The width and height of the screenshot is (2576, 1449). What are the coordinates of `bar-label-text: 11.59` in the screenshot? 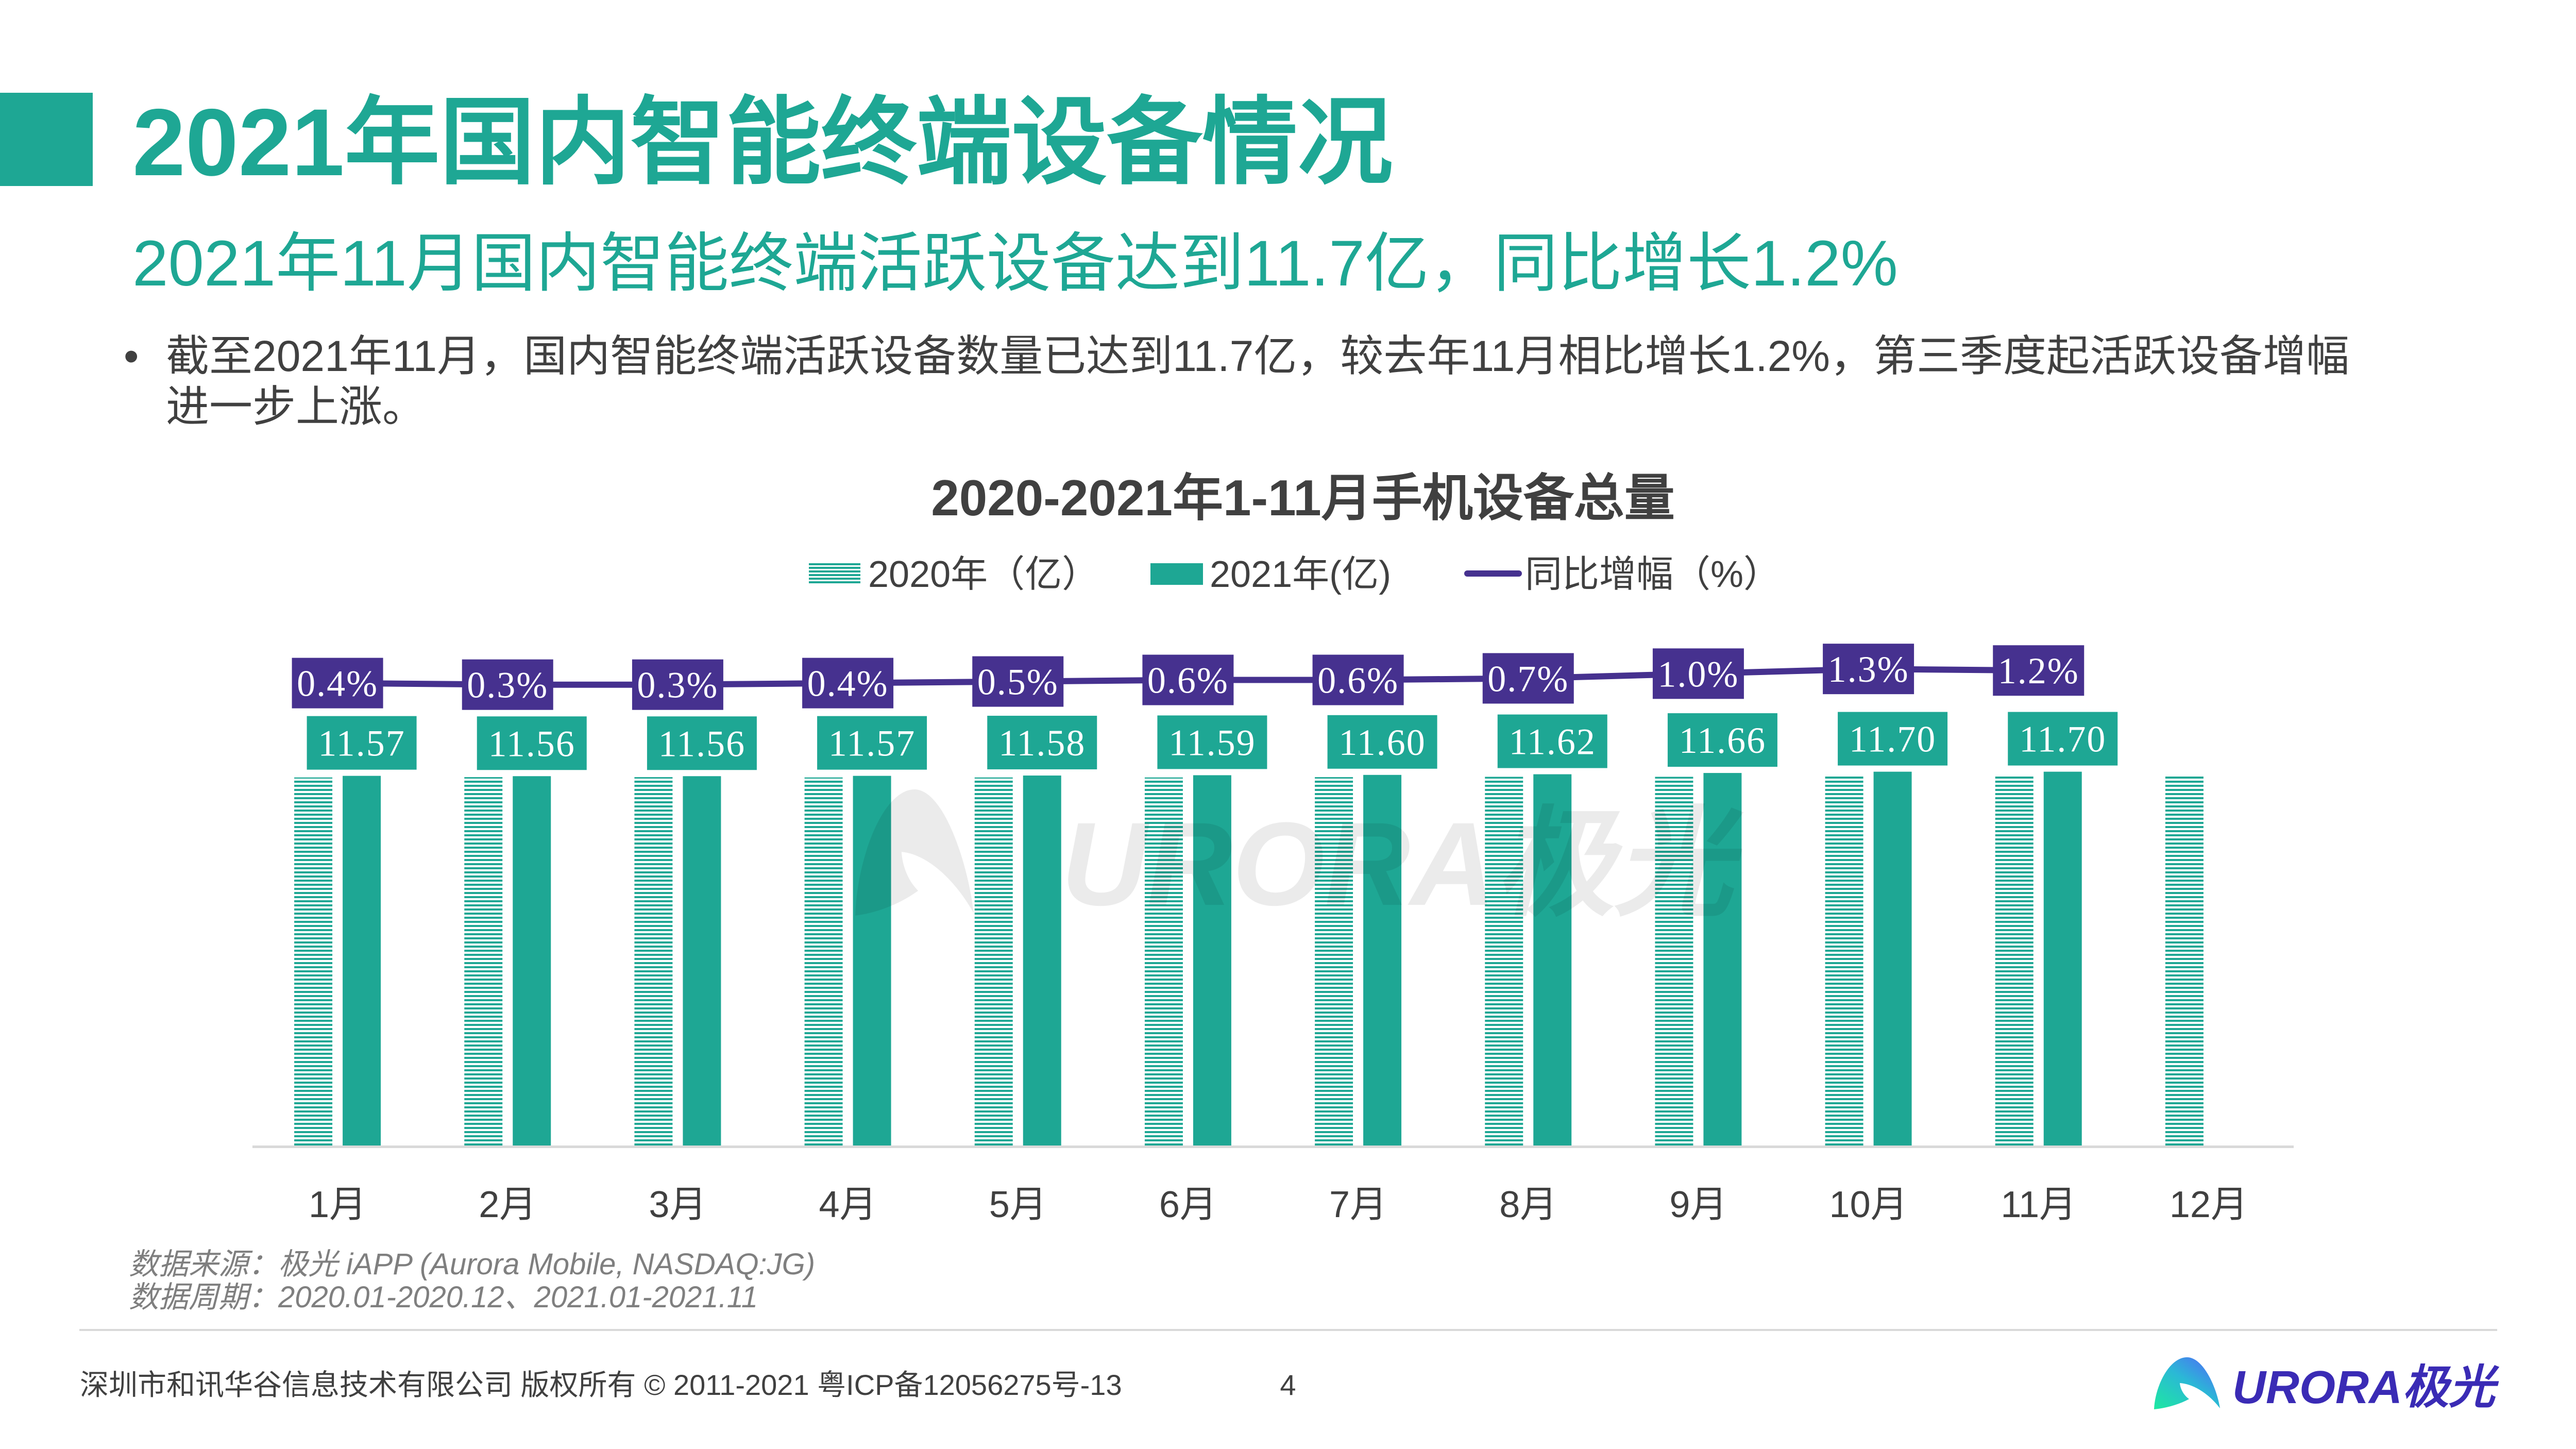 It's located at (1212, 742).